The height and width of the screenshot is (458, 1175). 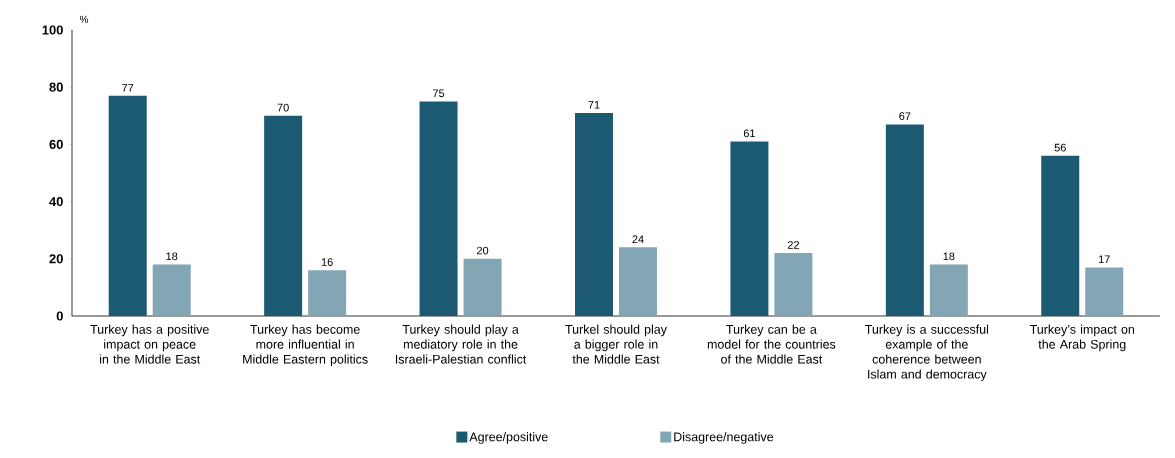 What do you see at coordinates (56, 87) in the screenshot?
I see `y-tick-label: 80` at bounding box center [56, 87].